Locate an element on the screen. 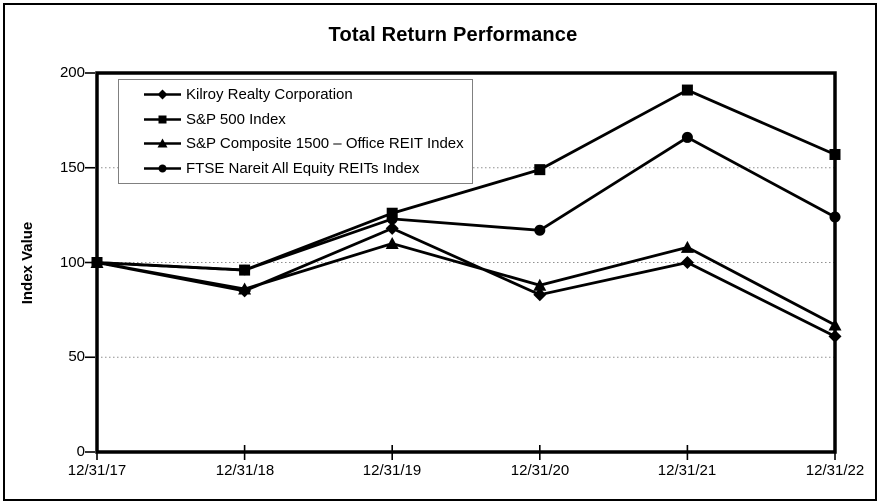 The width and height of the screenshot is (880, 504). legend-item-label: Kilroy Realty Corporation is located at coordinates (269, 94).